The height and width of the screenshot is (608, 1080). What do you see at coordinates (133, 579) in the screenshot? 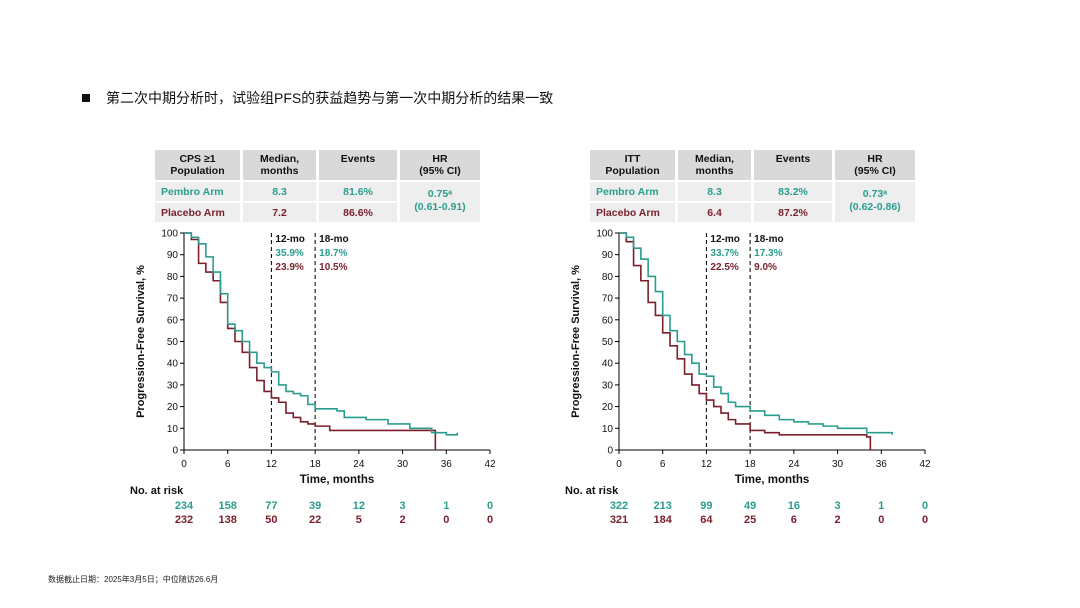
I see `footnote: 数据截止日期：2025年3月5日；中位随访26.6月` at bounding box center [133, 579].